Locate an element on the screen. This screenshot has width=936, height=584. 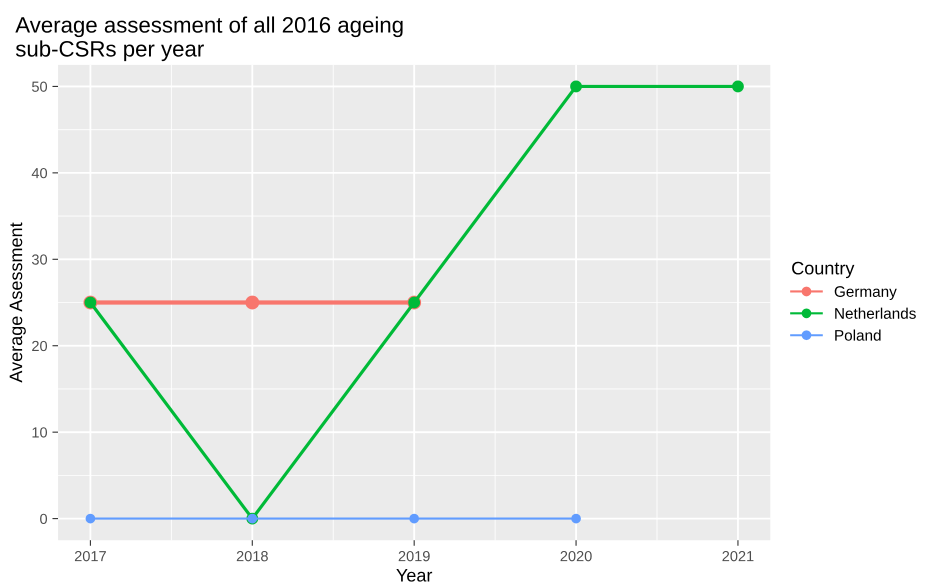
x-tick-label: 2018 is located at coordinates (252, 556).